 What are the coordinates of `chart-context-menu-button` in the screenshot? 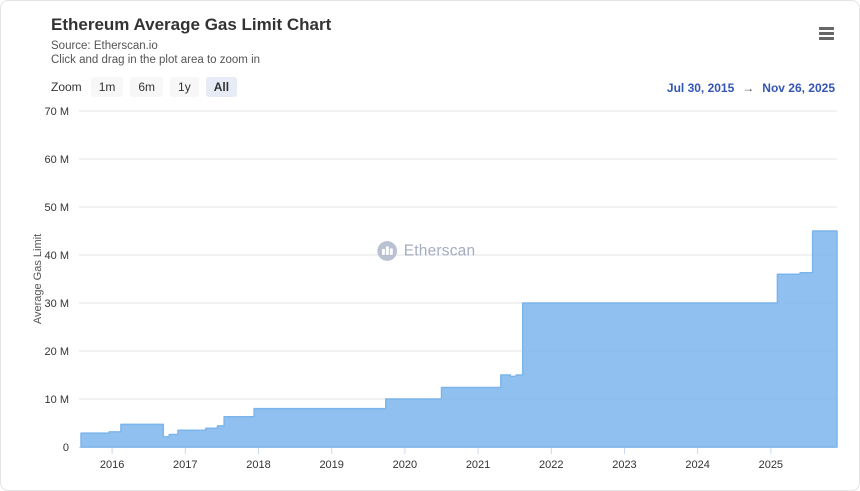 It's located at (826, 34).